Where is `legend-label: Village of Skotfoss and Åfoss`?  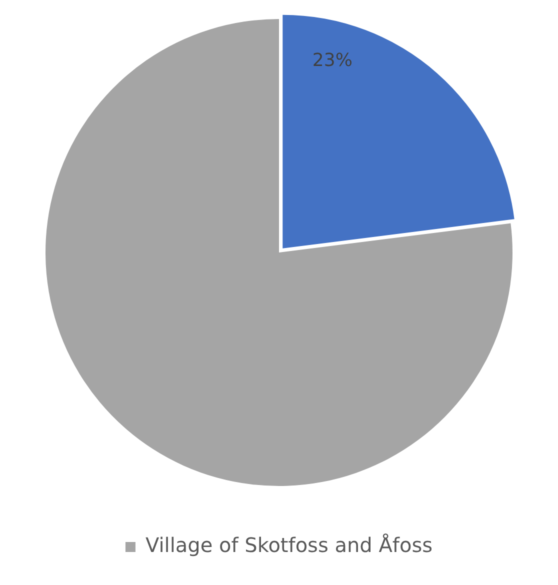 legend-label: Village of Skotfoss and Åfoss is located at coordinates (289, 545).